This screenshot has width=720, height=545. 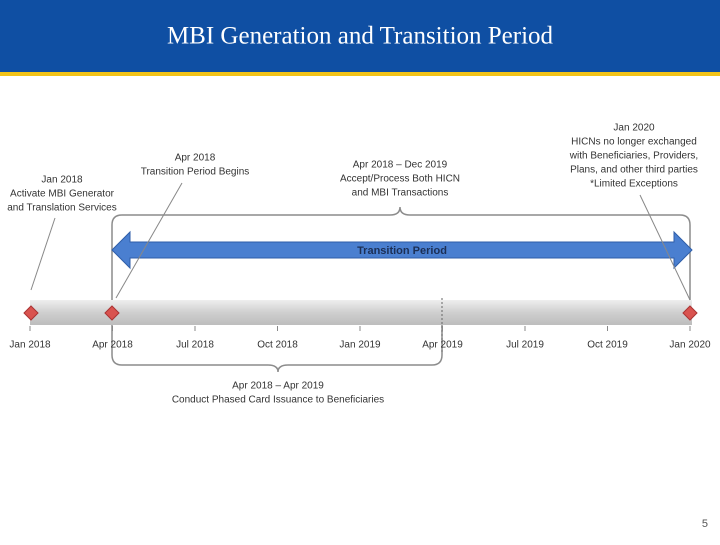 What do you see at coordinates (634, 142) in the screenshot?
I see `callout-line: HICNs no longer exchanged` at bounding box center [634, 142].